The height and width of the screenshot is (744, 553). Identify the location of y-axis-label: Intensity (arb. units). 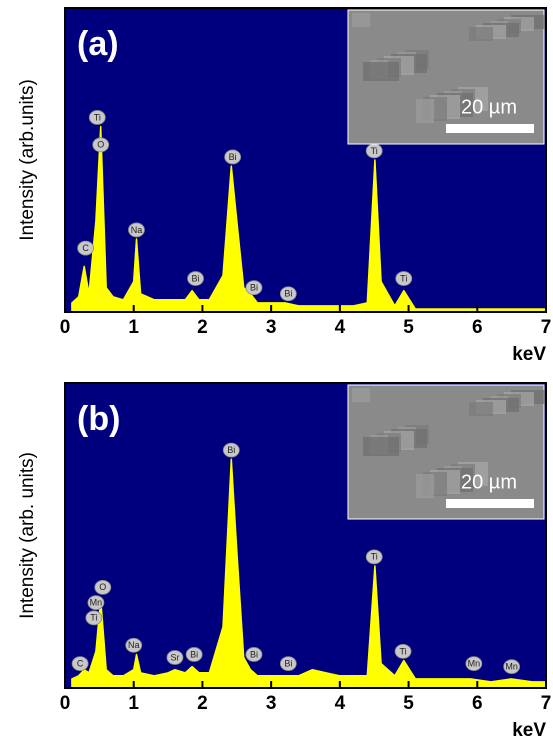
(27, 535).